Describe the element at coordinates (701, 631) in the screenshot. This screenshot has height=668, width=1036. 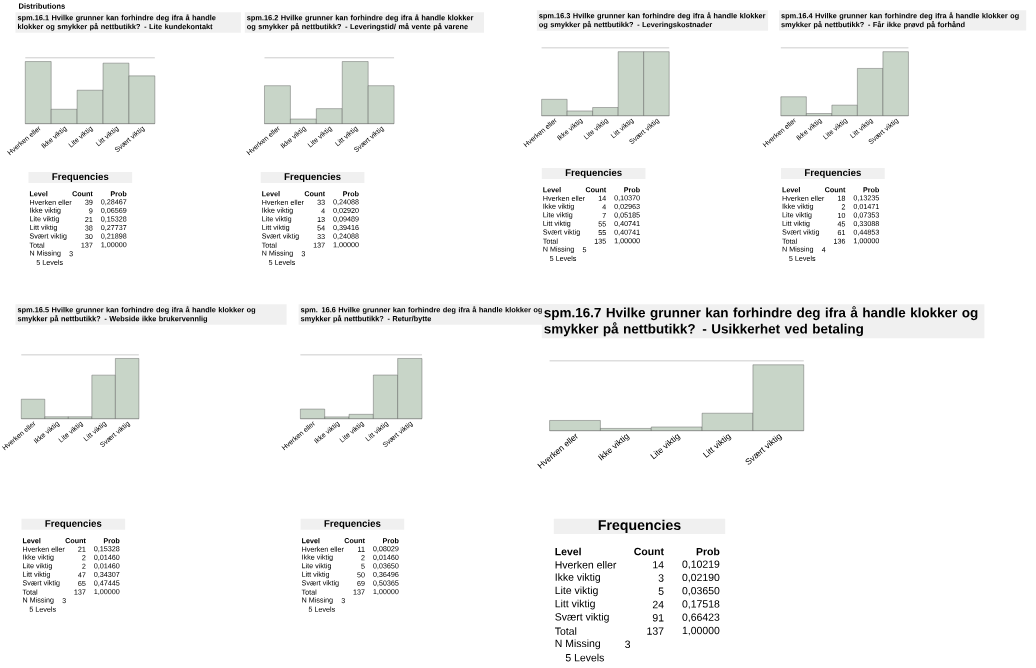
I see `text: 1,00000` at that location.